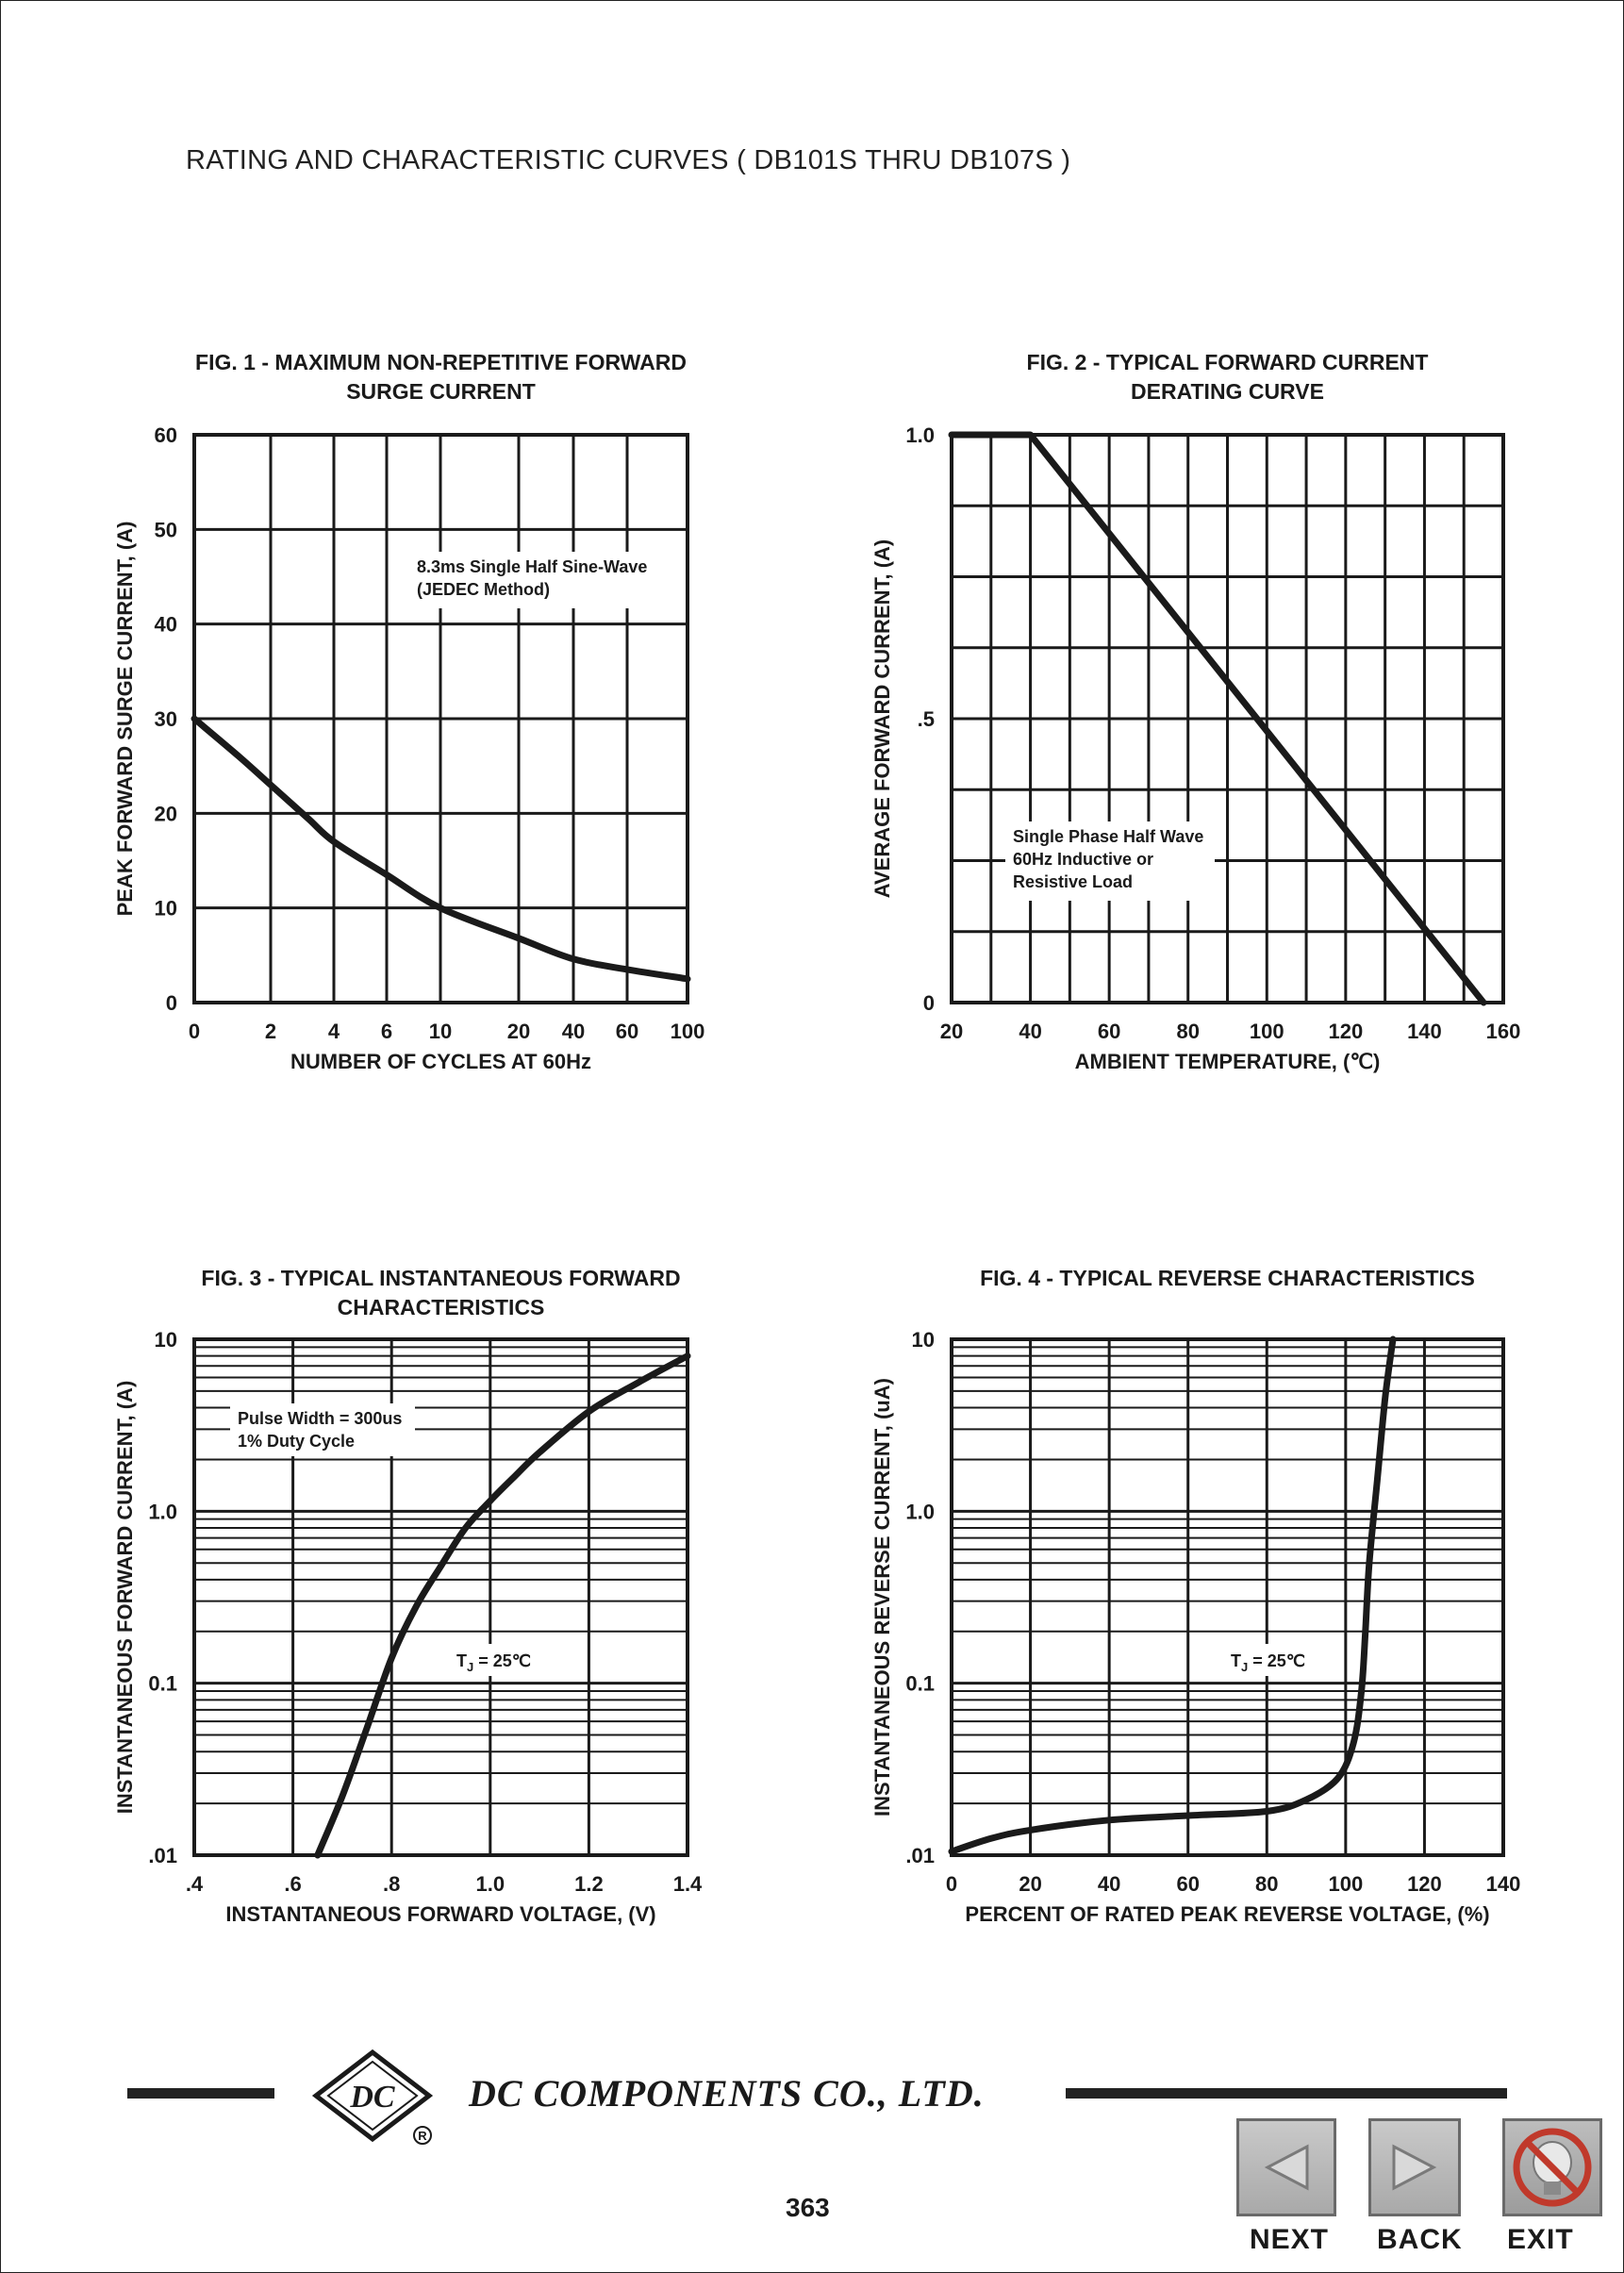 Image resolution: width=1624 pixels, height=2273 pixels. What do you see at coordinates (882, 719) in the screenshot?
I see `y-axis-label: AVERAGE FORWARD CURRENT, (A)` at bounding box center [882, 719].